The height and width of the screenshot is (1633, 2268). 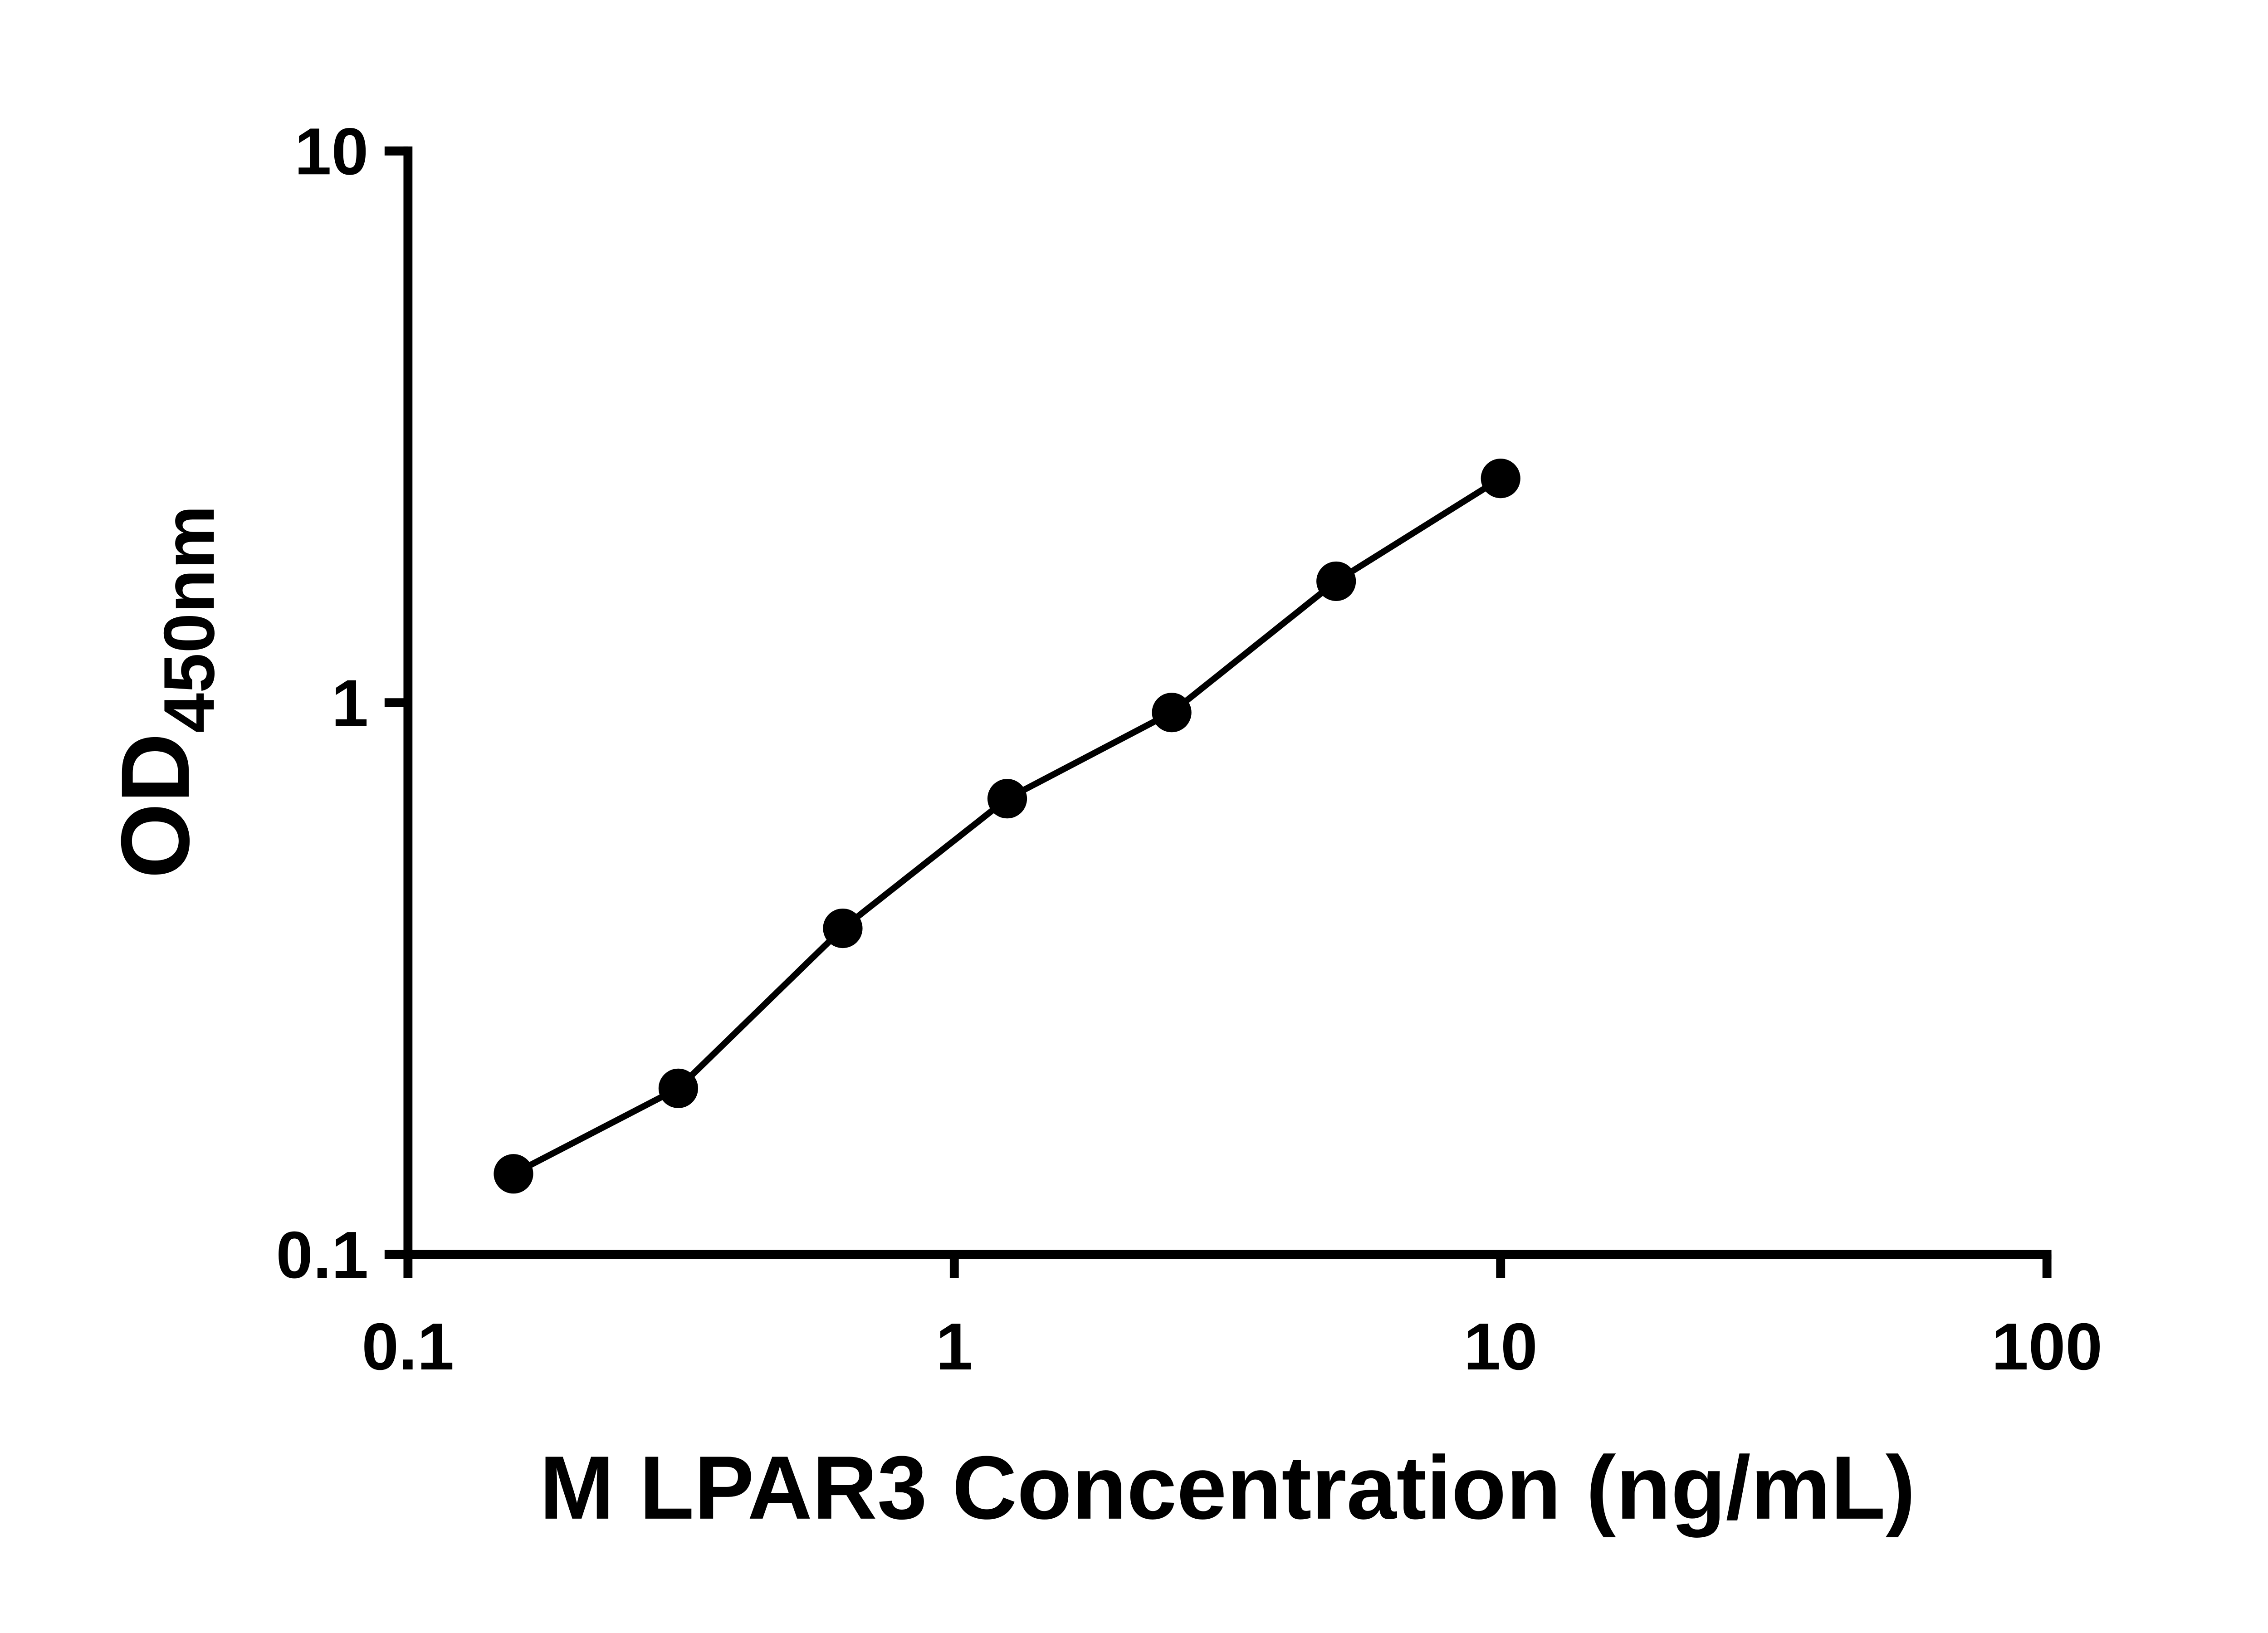 I want to click on y-axis-tick-label: 10, so click(x=331, y=151).